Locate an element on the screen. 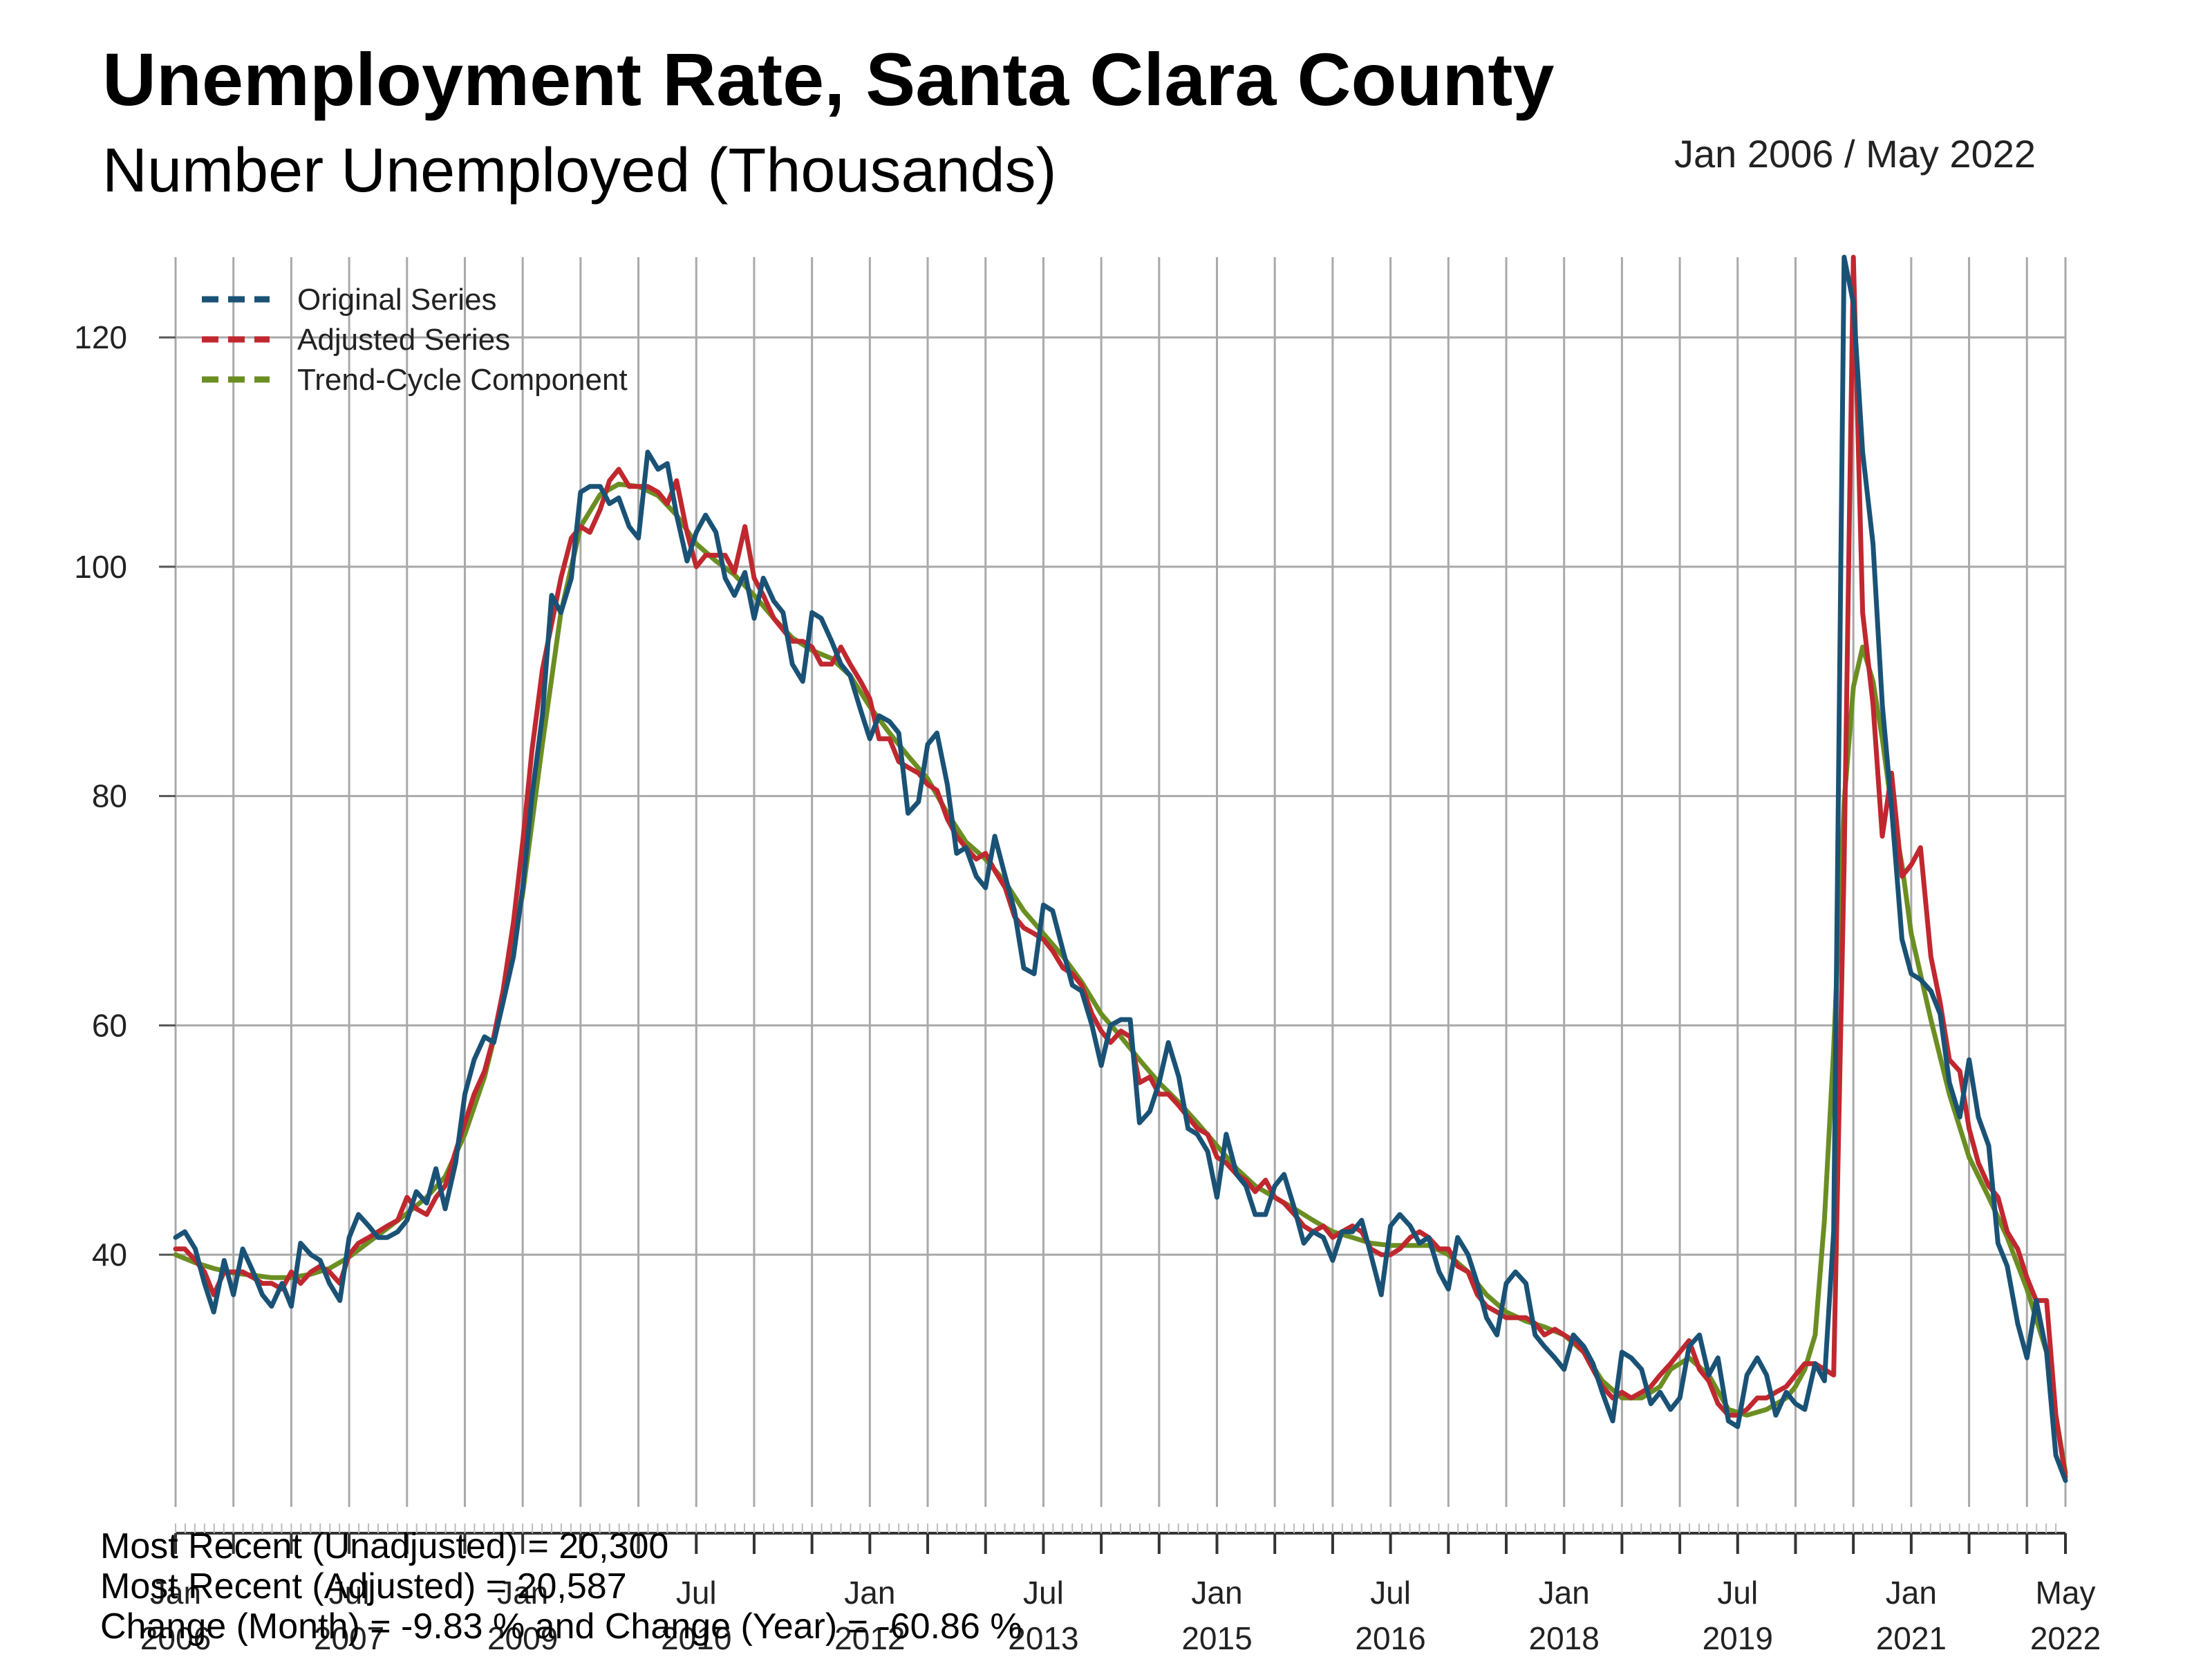 The height and width of the screenshot is (1659, 2212). most-recent-adjusted: Most Recent (Adjusted) = 20,587 is located at coordinates (364, 1586).